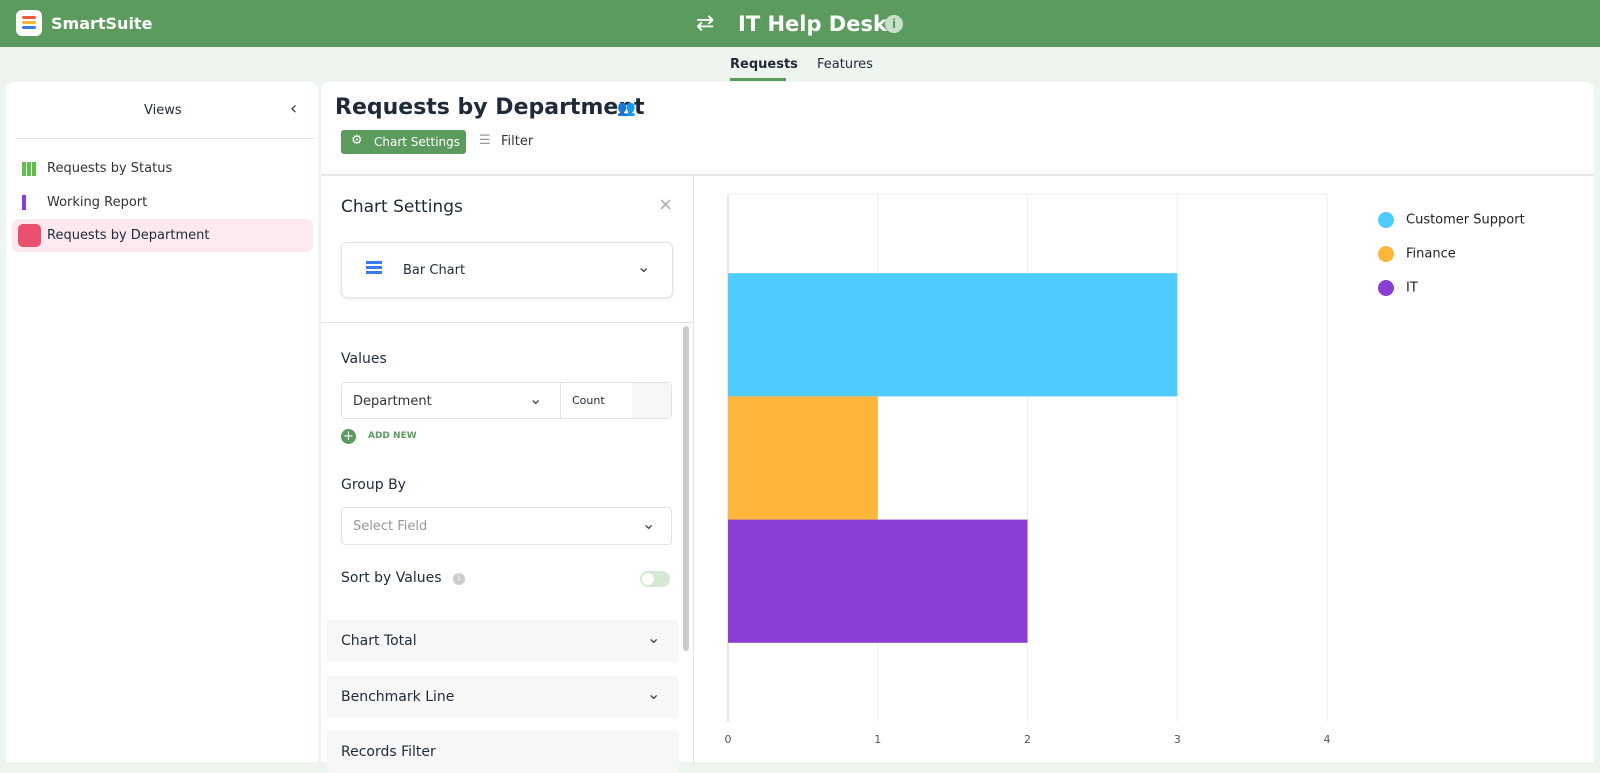 The height and width of the screenshot is (773, 1600). What do you see at coordinates (503, 641) in the screenshot?
I see `collapsible: Chart Total ⌄` at bounding box center [503, 641].